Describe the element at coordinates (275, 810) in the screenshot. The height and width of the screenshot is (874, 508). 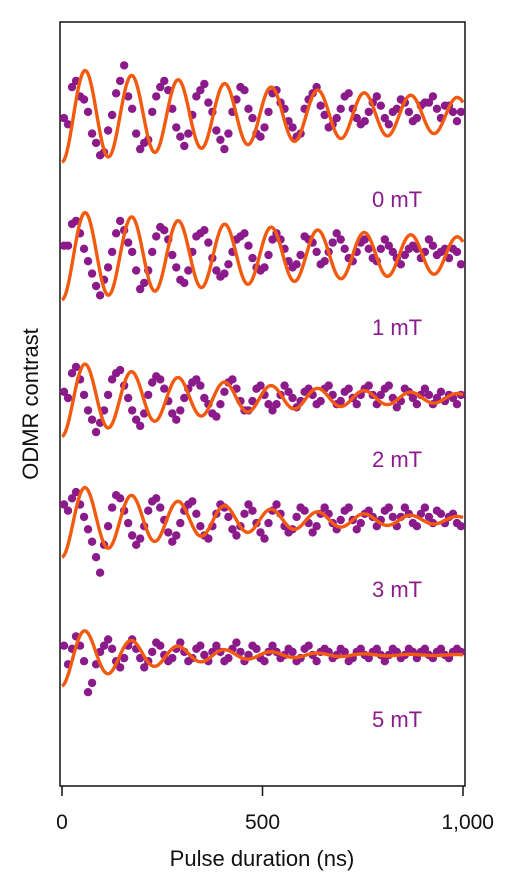
I see `x-axis-ticks: 0 500 1,000` at that location.